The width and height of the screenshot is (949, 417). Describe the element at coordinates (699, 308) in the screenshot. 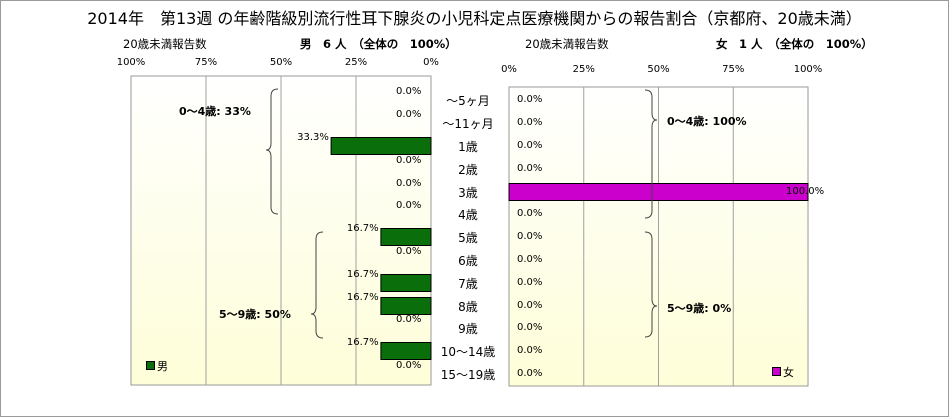

I see `female-group-5-9-label: 5～9歳: 0%` at that location.